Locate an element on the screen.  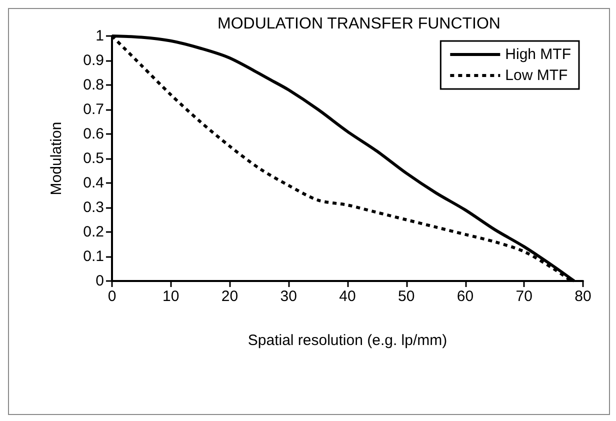
y-tick-label: 0.6 is located at coordinates (93, 134).